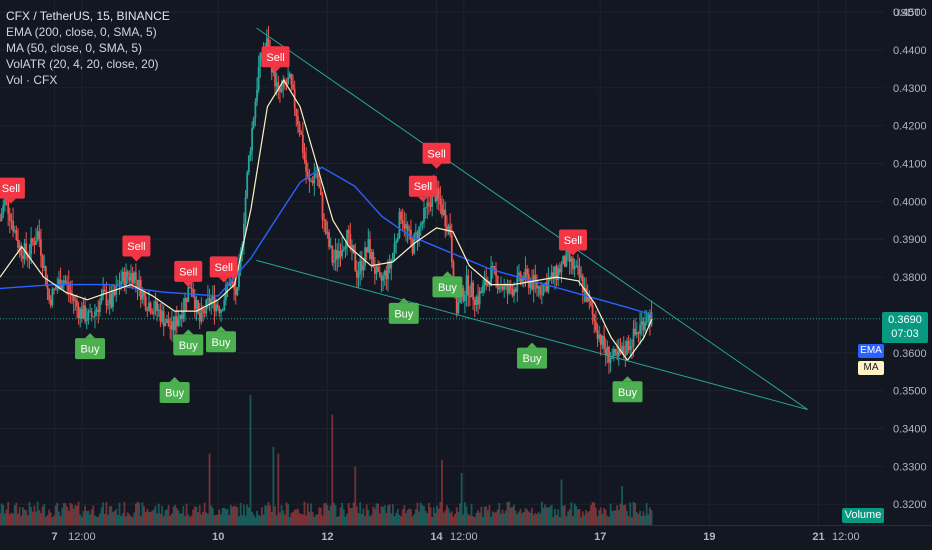  What do you see at coordinates (188, 346) in the screenshot?
I see `signal-label: Buy` at bounding box center [188, 346].